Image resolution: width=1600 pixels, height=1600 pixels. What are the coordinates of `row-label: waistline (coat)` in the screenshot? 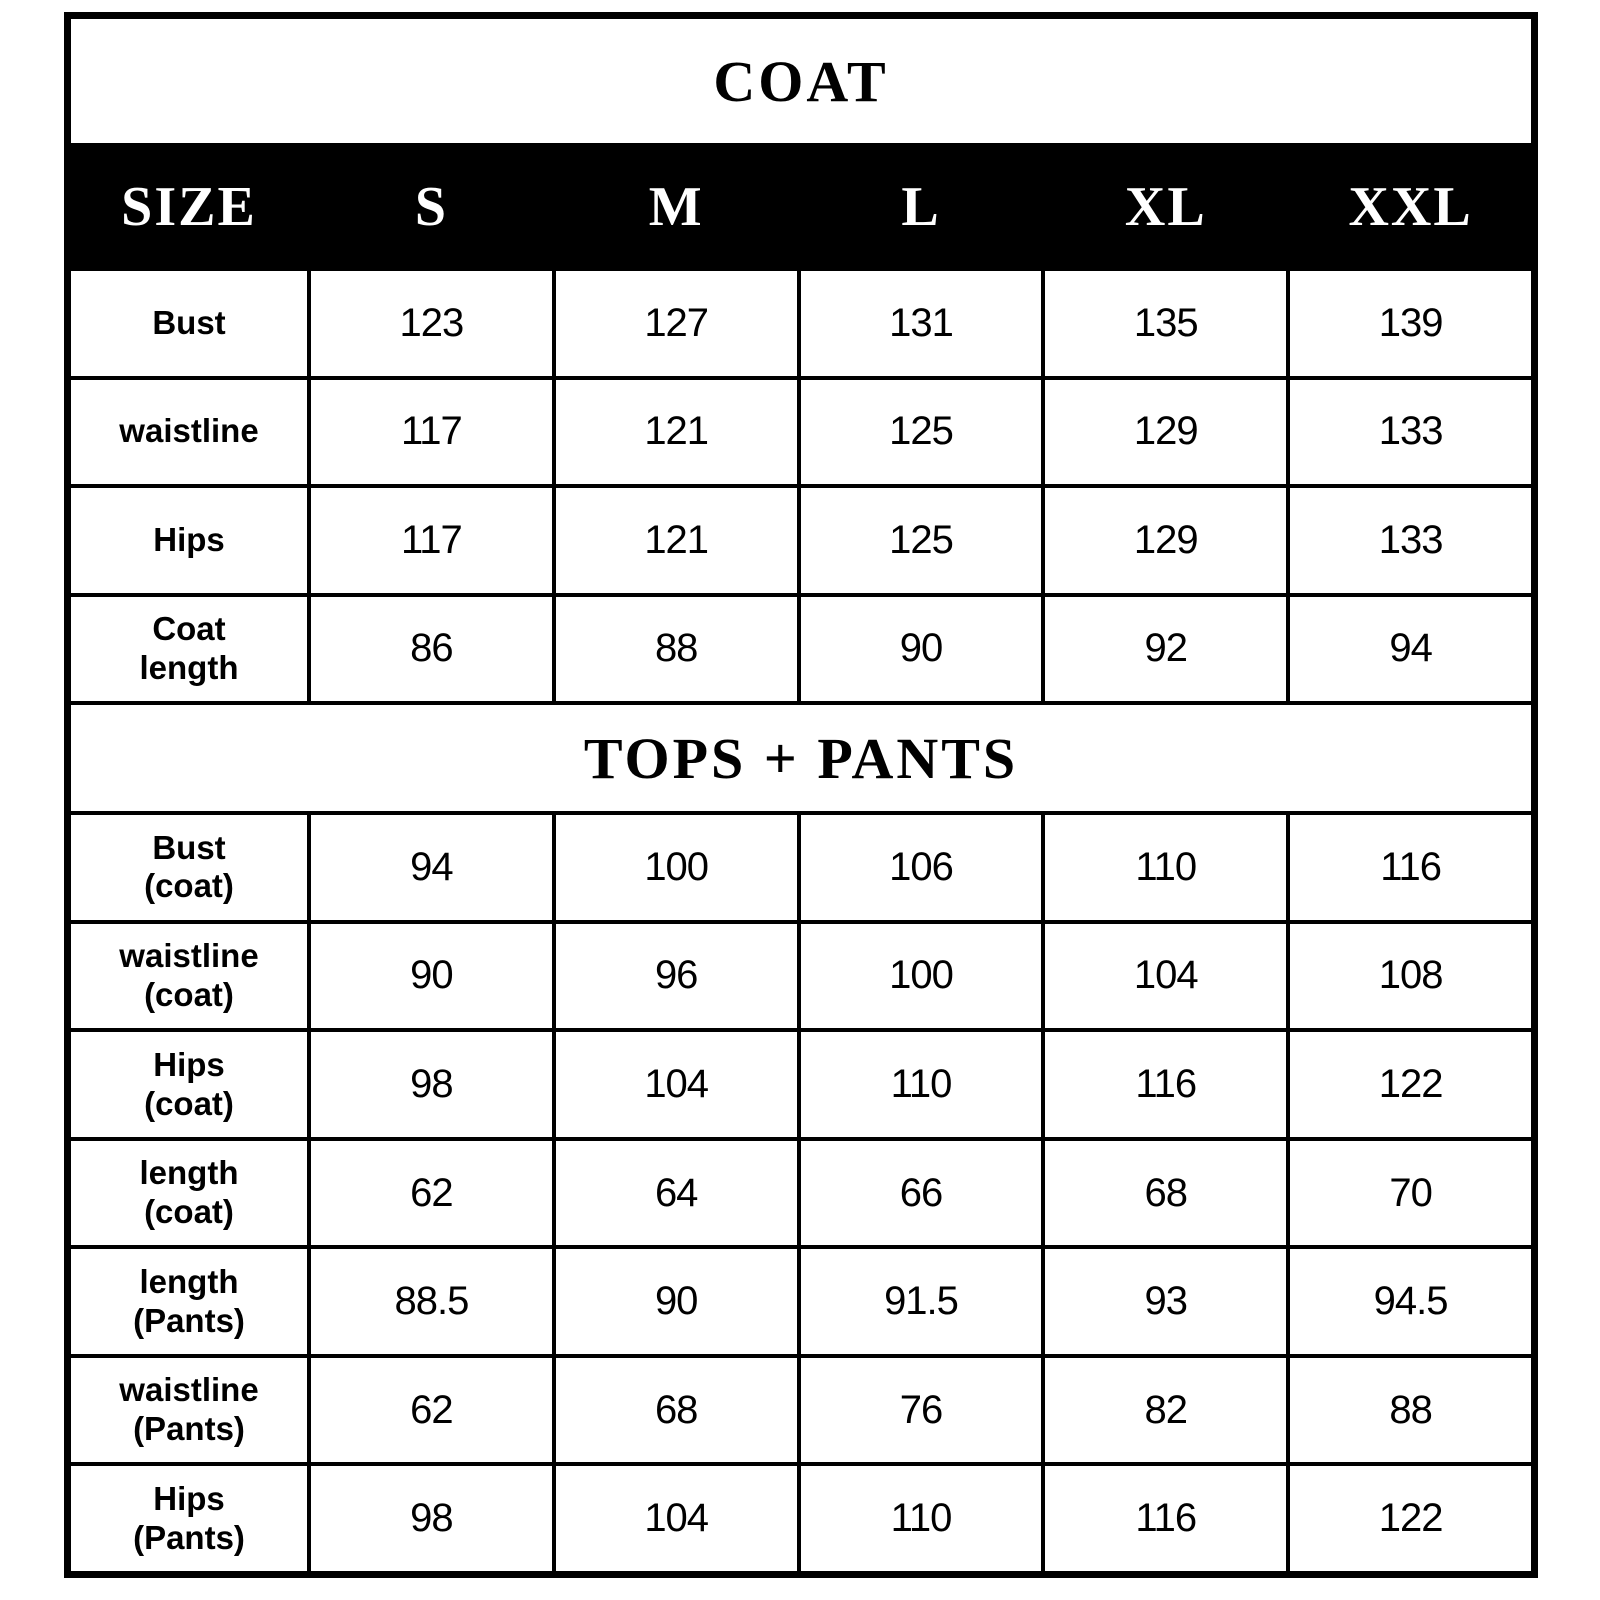 It's located at (189, 976).